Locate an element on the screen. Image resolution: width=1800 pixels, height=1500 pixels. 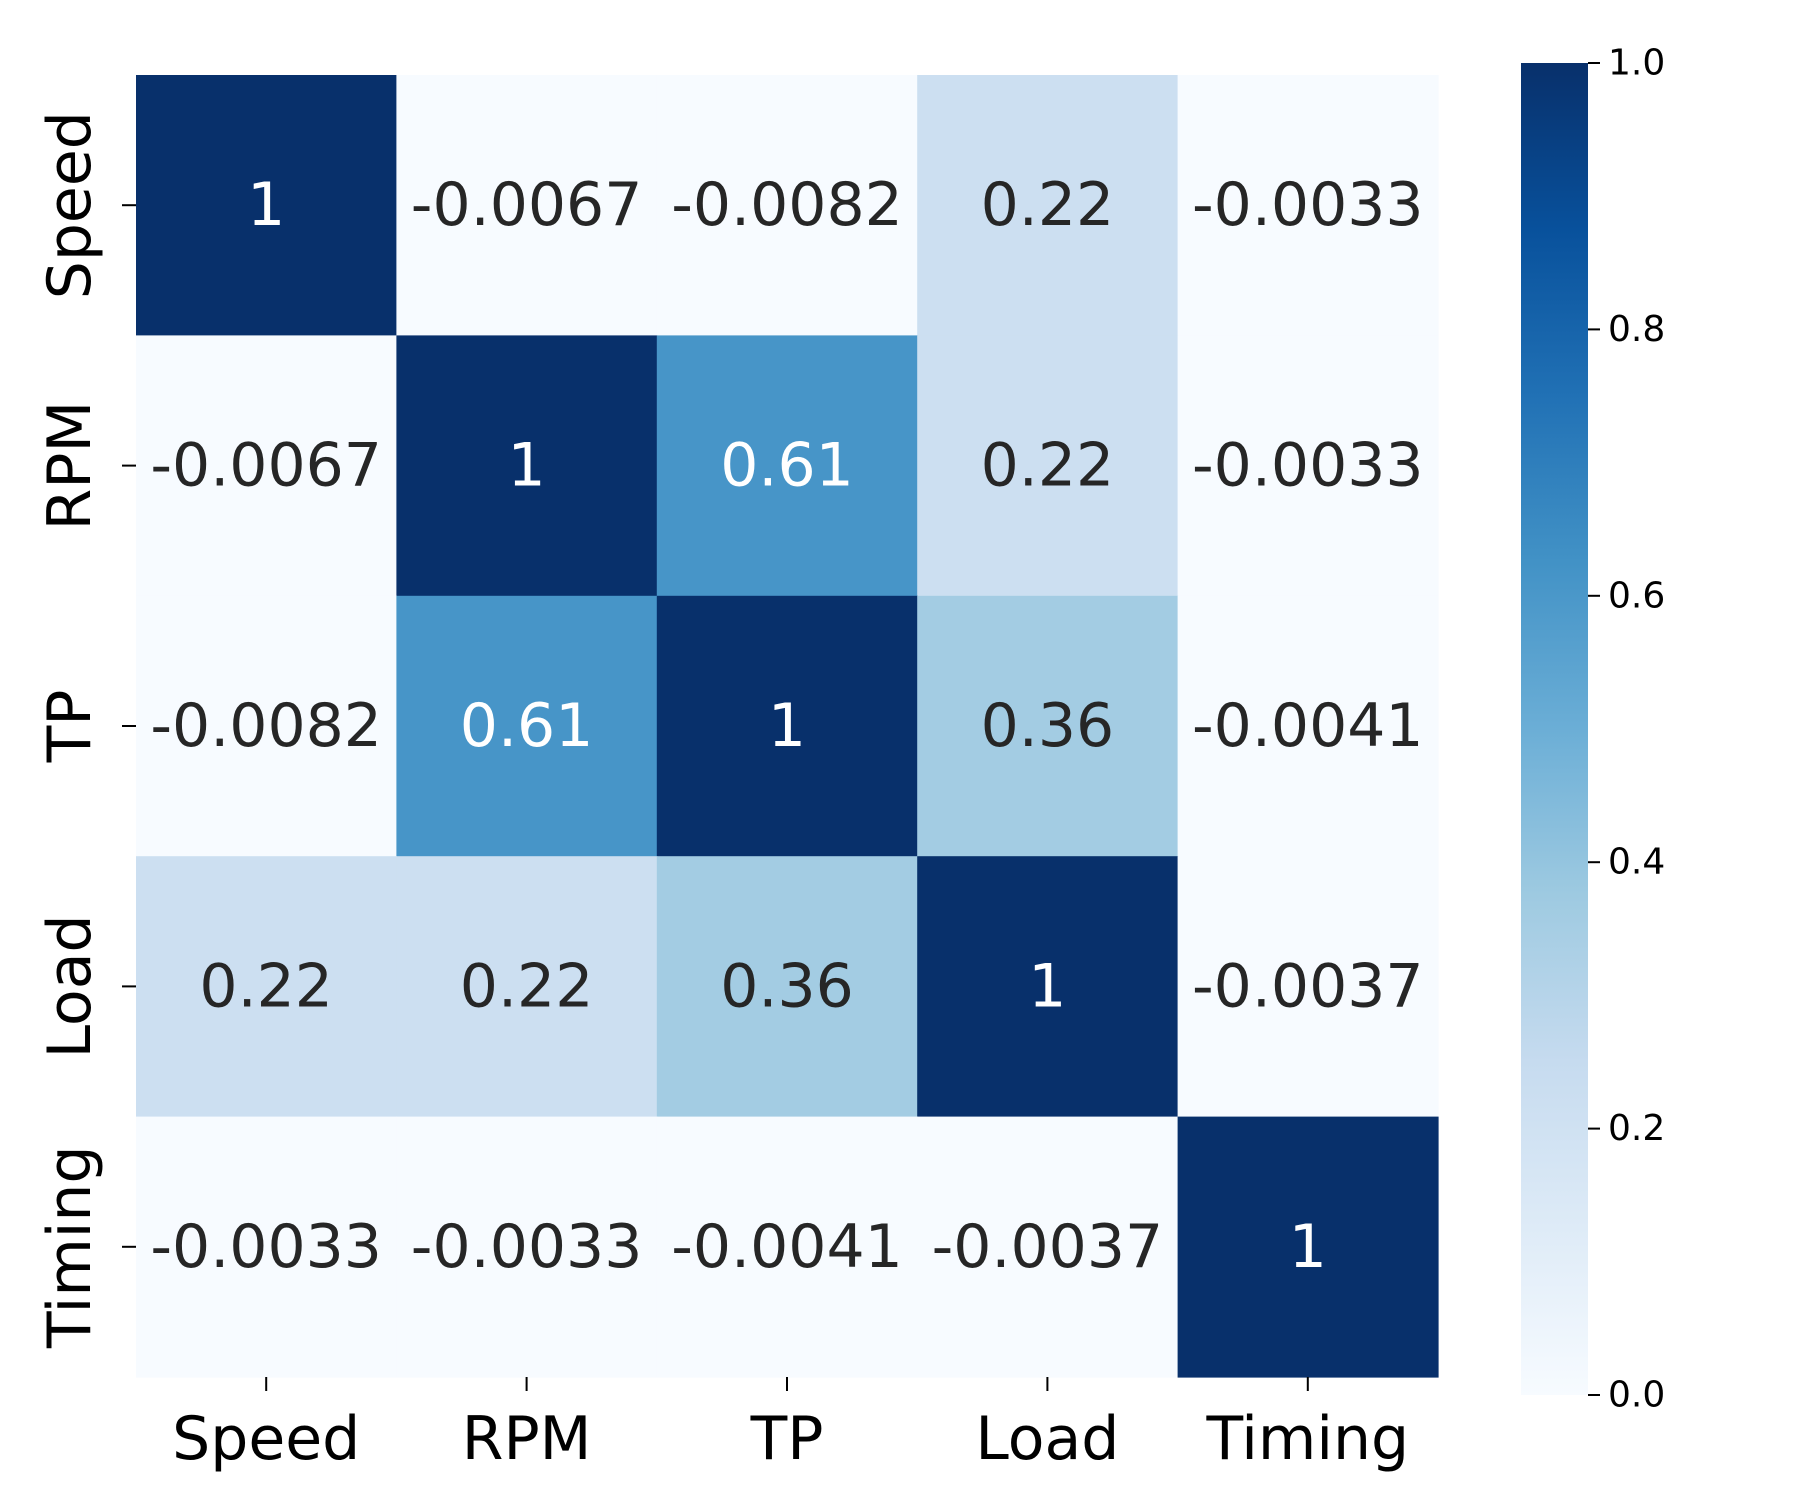
x-tick-label-speed: Speed is located at coordinates (266, 1439).